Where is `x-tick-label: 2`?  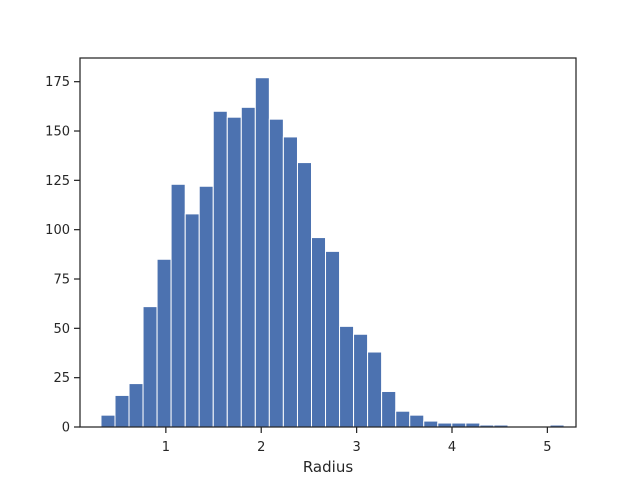
x-tick-label: 2 is located at coordinates (261, 447).